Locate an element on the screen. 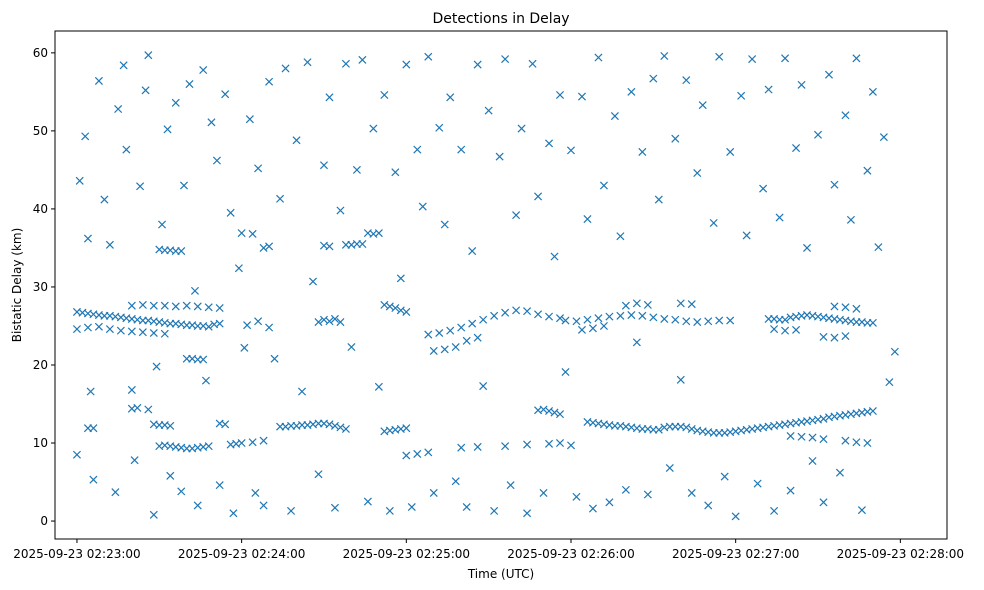  y-axis-label: Bistatic Delay (km) is located at coordinates (17, 285).